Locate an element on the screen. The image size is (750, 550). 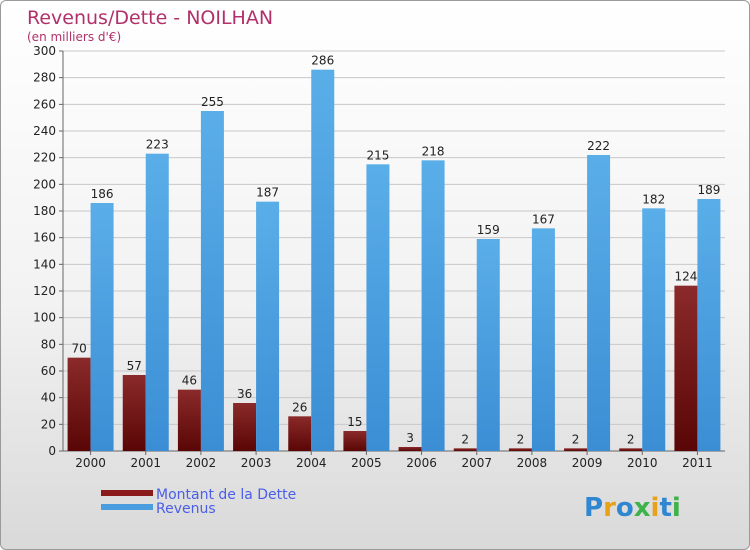
x-tick-label: 2006 is located at coordinates (421, 463).